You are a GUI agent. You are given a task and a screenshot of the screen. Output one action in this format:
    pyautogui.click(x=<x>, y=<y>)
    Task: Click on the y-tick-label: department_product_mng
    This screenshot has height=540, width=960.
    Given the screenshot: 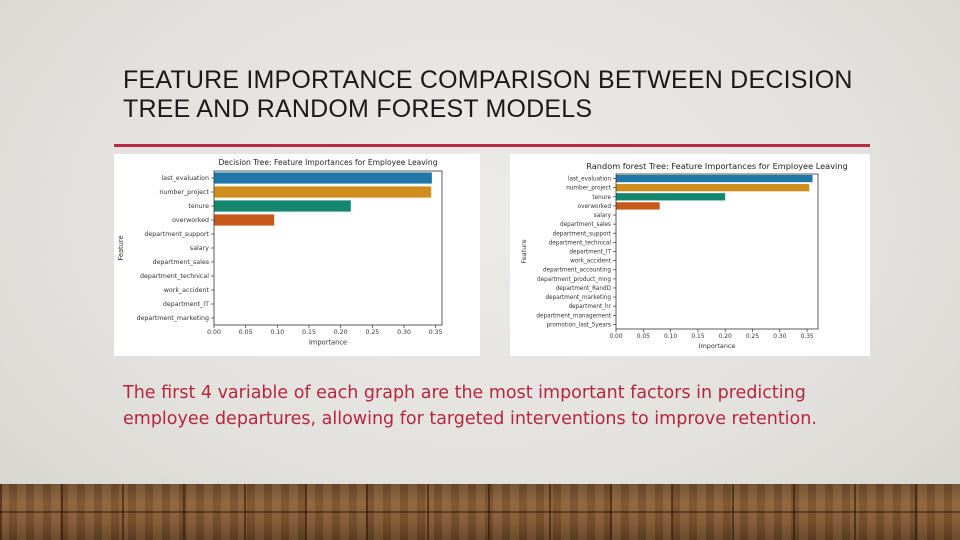 What is the action you would take?
    pyautogui.click(x=574, y=280)
    